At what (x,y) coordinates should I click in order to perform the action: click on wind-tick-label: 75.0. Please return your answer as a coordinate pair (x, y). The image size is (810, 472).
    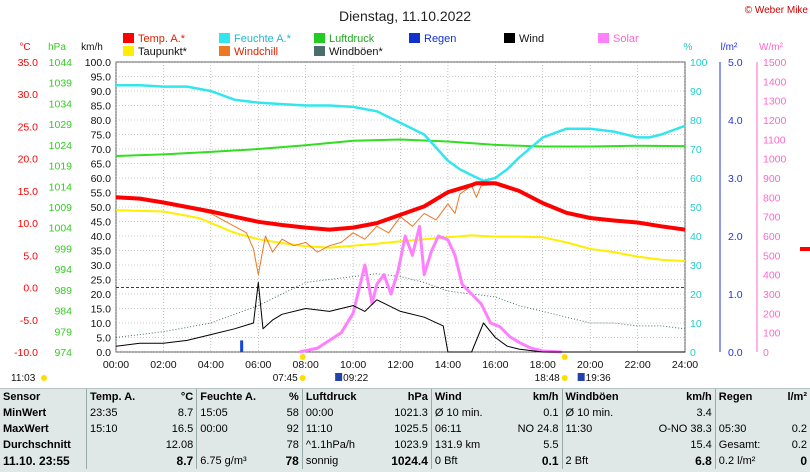
    Looking at the image, I should click on (101, 136).